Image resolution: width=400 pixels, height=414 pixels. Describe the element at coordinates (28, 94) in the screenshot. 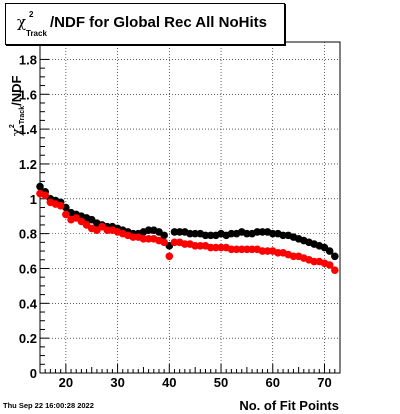

I see `y-tick-label: 1.6` at that location.